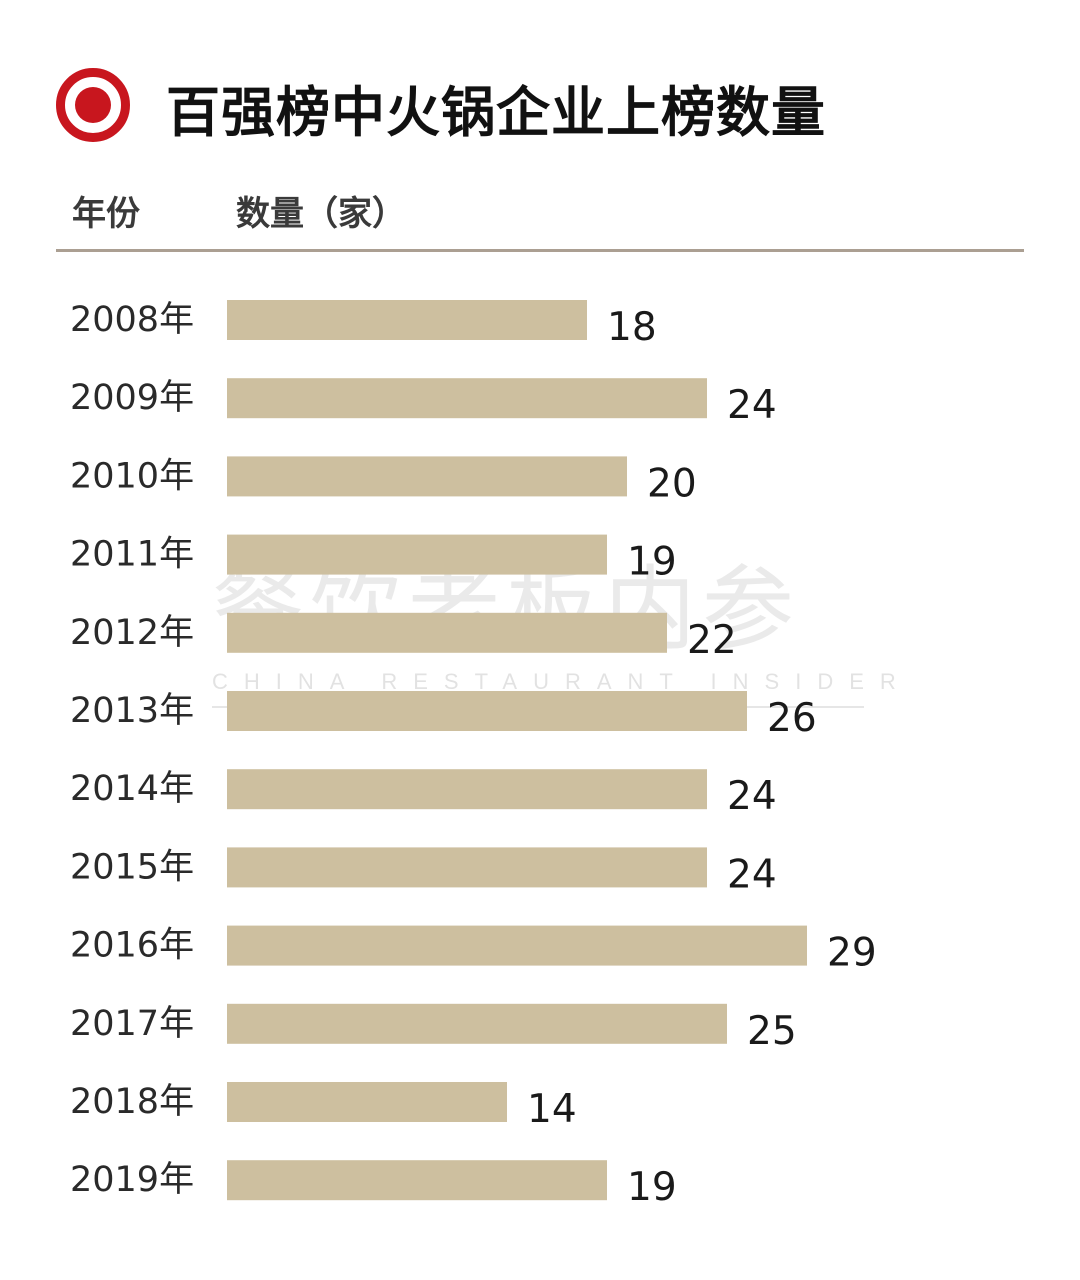 This screenshot has height=1280, width=1080. What do you see at coordinates (496, 112) in the screenshot?
I see `page-title: 百强榜中火锅企业上榜数量` at bounding box center [496, 112].